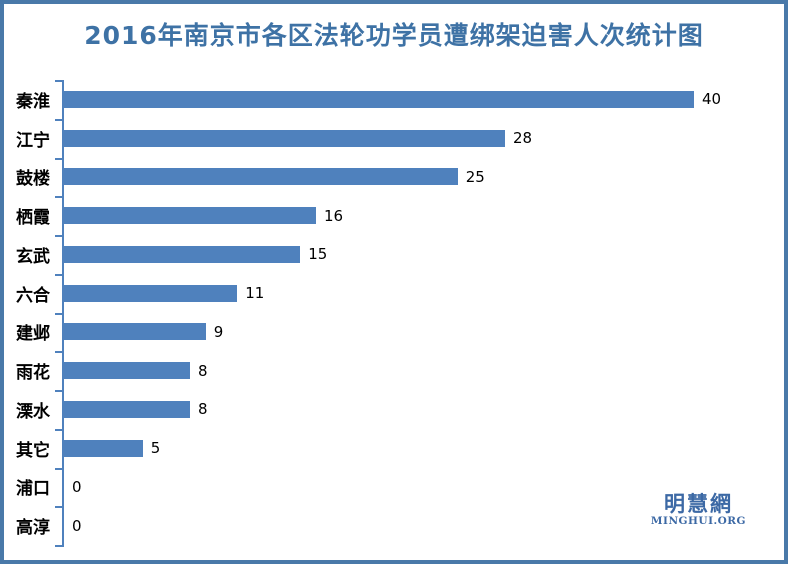 Image resolution: width=788 pixels, height=564 pixels. What do you see at coordinates (424, 254) in the screenshot?
I see `bar-area: 15` at bounding box center [424, 254].